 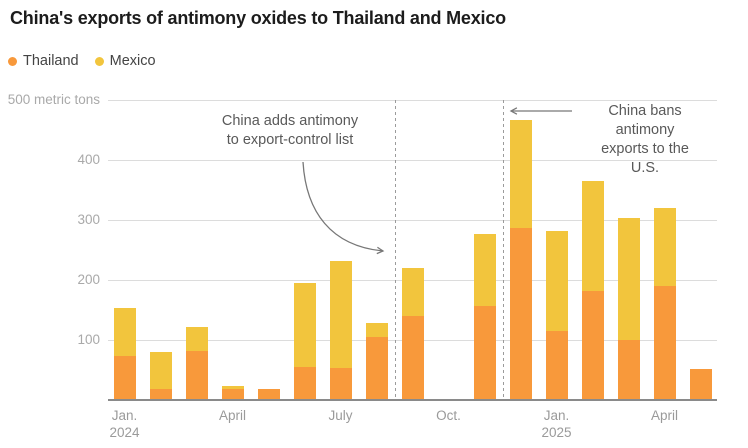 I want to click on x-axis-label-Jan2024: Jan. 2024, so click(x=124, y=424).